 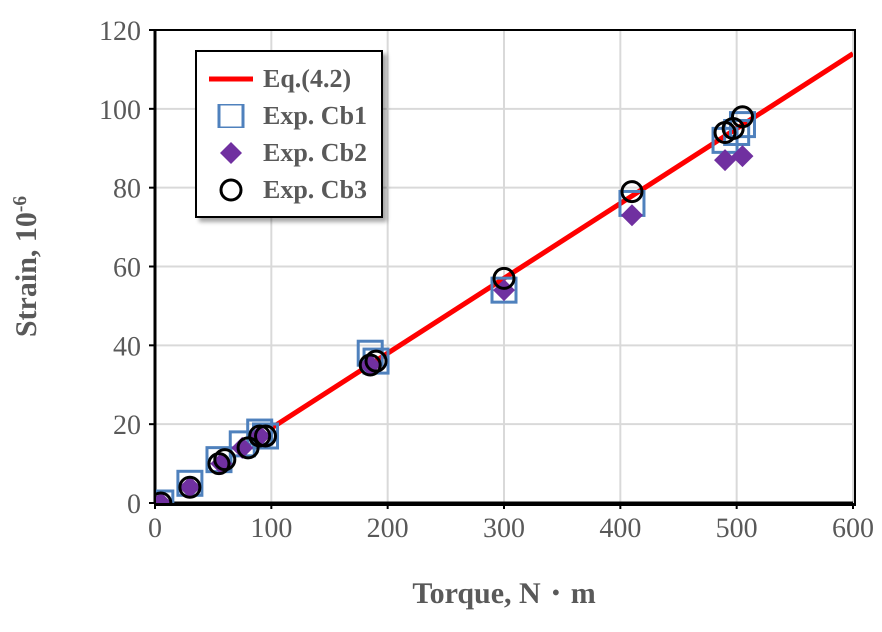 What do you see at coordinates (134, 504) in the screenshot?
I see `y-tick-label: 0` at bounding box center [134, 504].